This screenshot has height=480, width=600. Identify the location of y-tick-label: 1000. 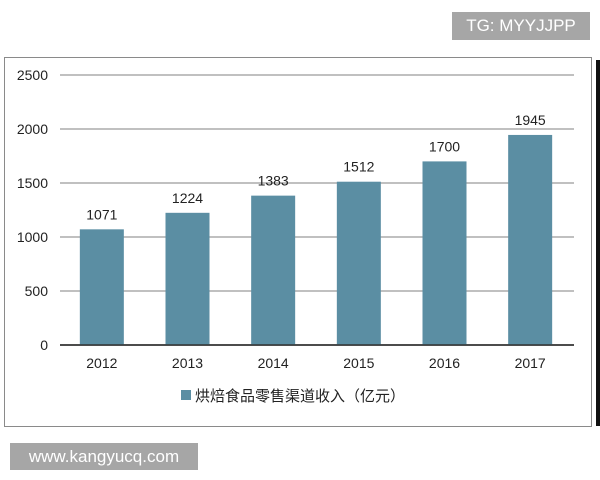
(32, 237).